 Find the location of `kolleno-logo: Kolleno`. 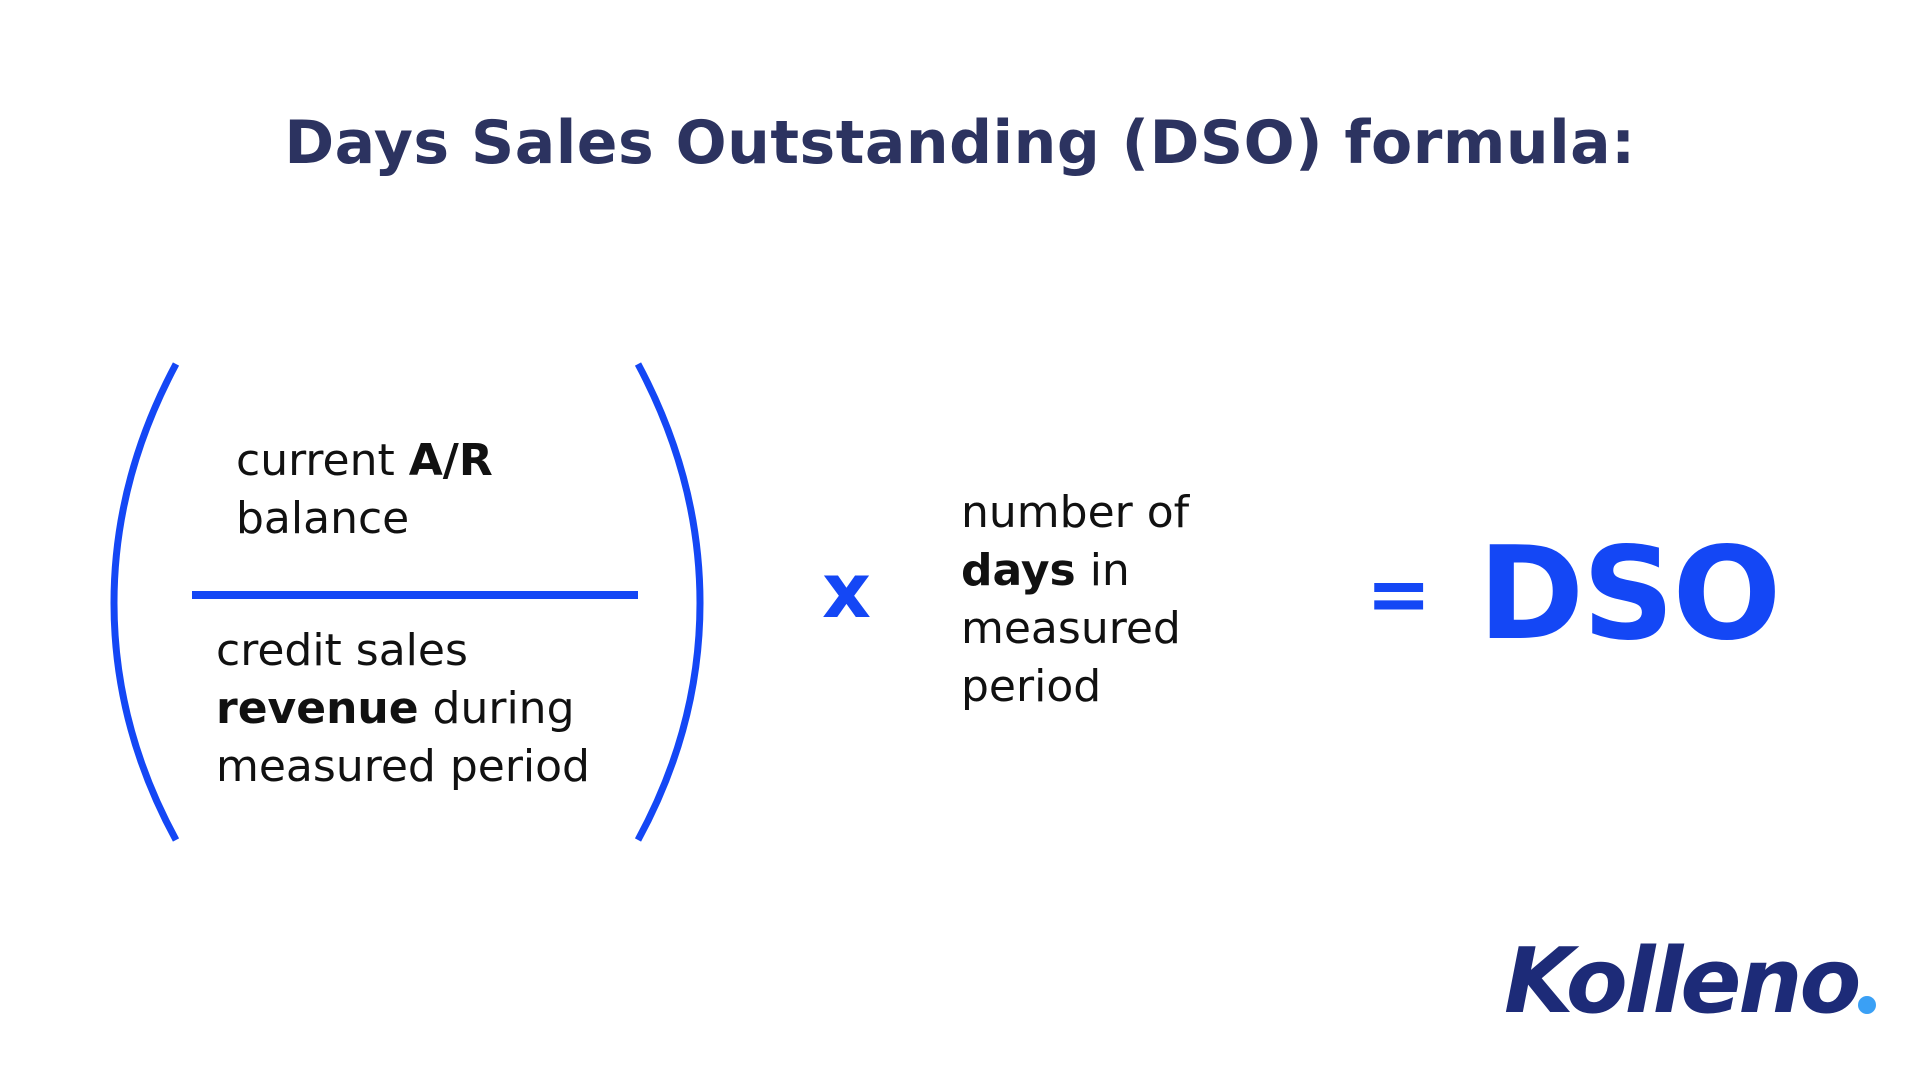

kolleno-logo: Kolleno is located at coordinates (1690, 980).